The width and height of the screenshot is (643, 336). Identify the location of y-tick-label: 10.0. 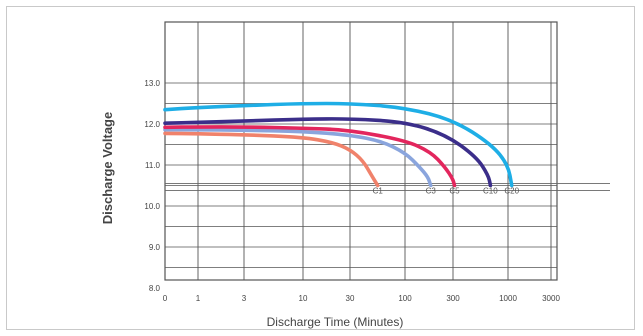
(152, 206).